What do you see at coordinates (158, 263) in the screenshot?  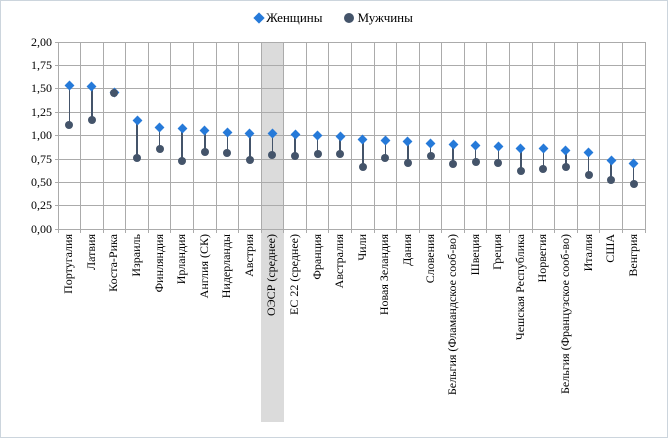 I see `x-axis-label-text: Финляндия` at bounding box center [158, 263].